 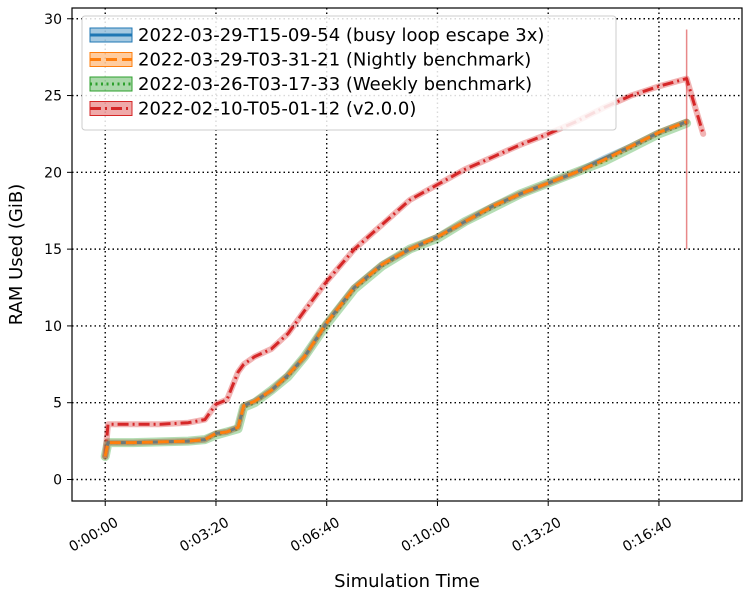 What do you see at coordinates (57, 404) in the screenshot?
I see `y-tick-label: 5` at bounding box center [57, 404].